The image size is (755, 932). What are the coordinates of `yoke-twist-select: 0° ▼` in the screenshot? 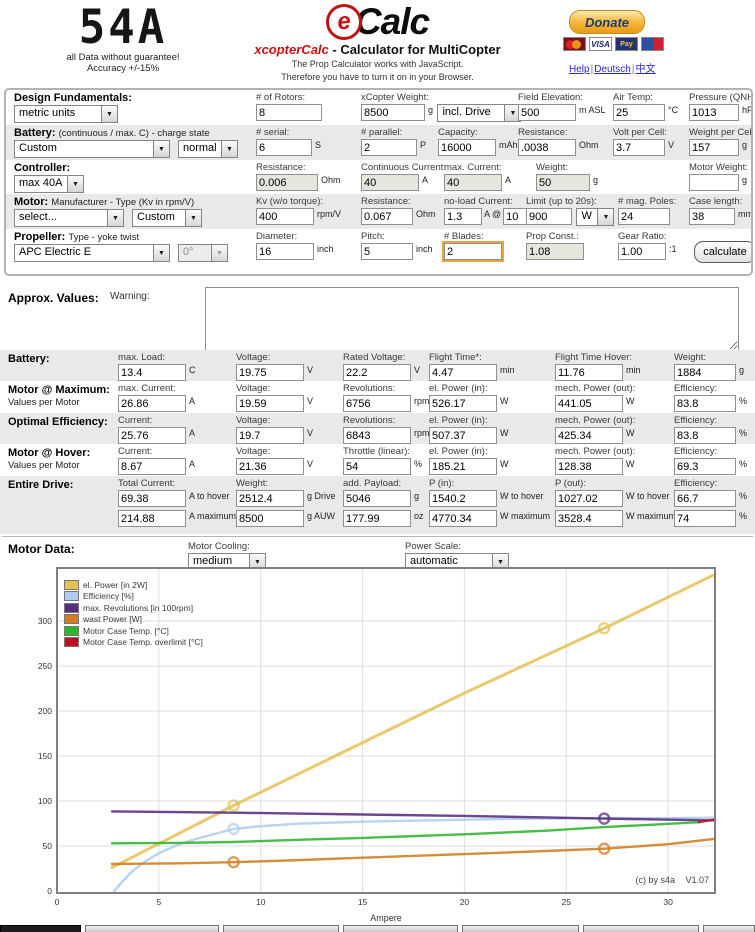 It's located at (203, 253).